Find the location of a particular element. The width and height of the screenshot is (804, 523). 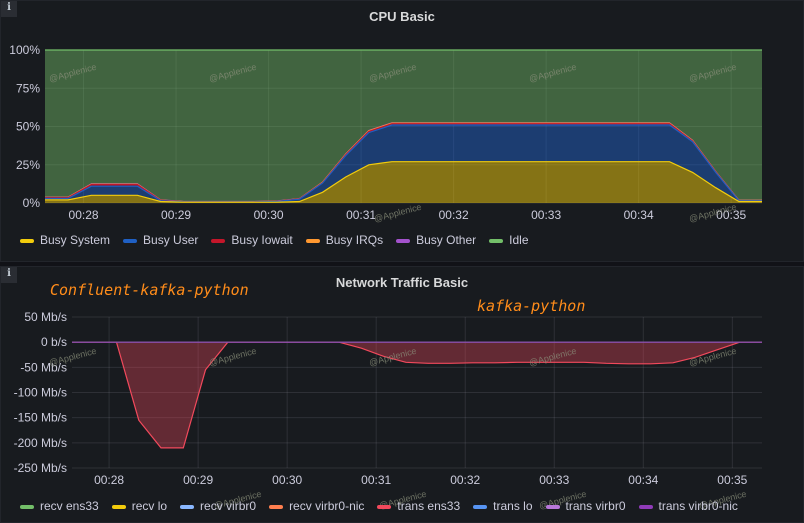

annotation-confluent-kafka-python: Confluent-kafka-python is located at coordinates (149, 290).